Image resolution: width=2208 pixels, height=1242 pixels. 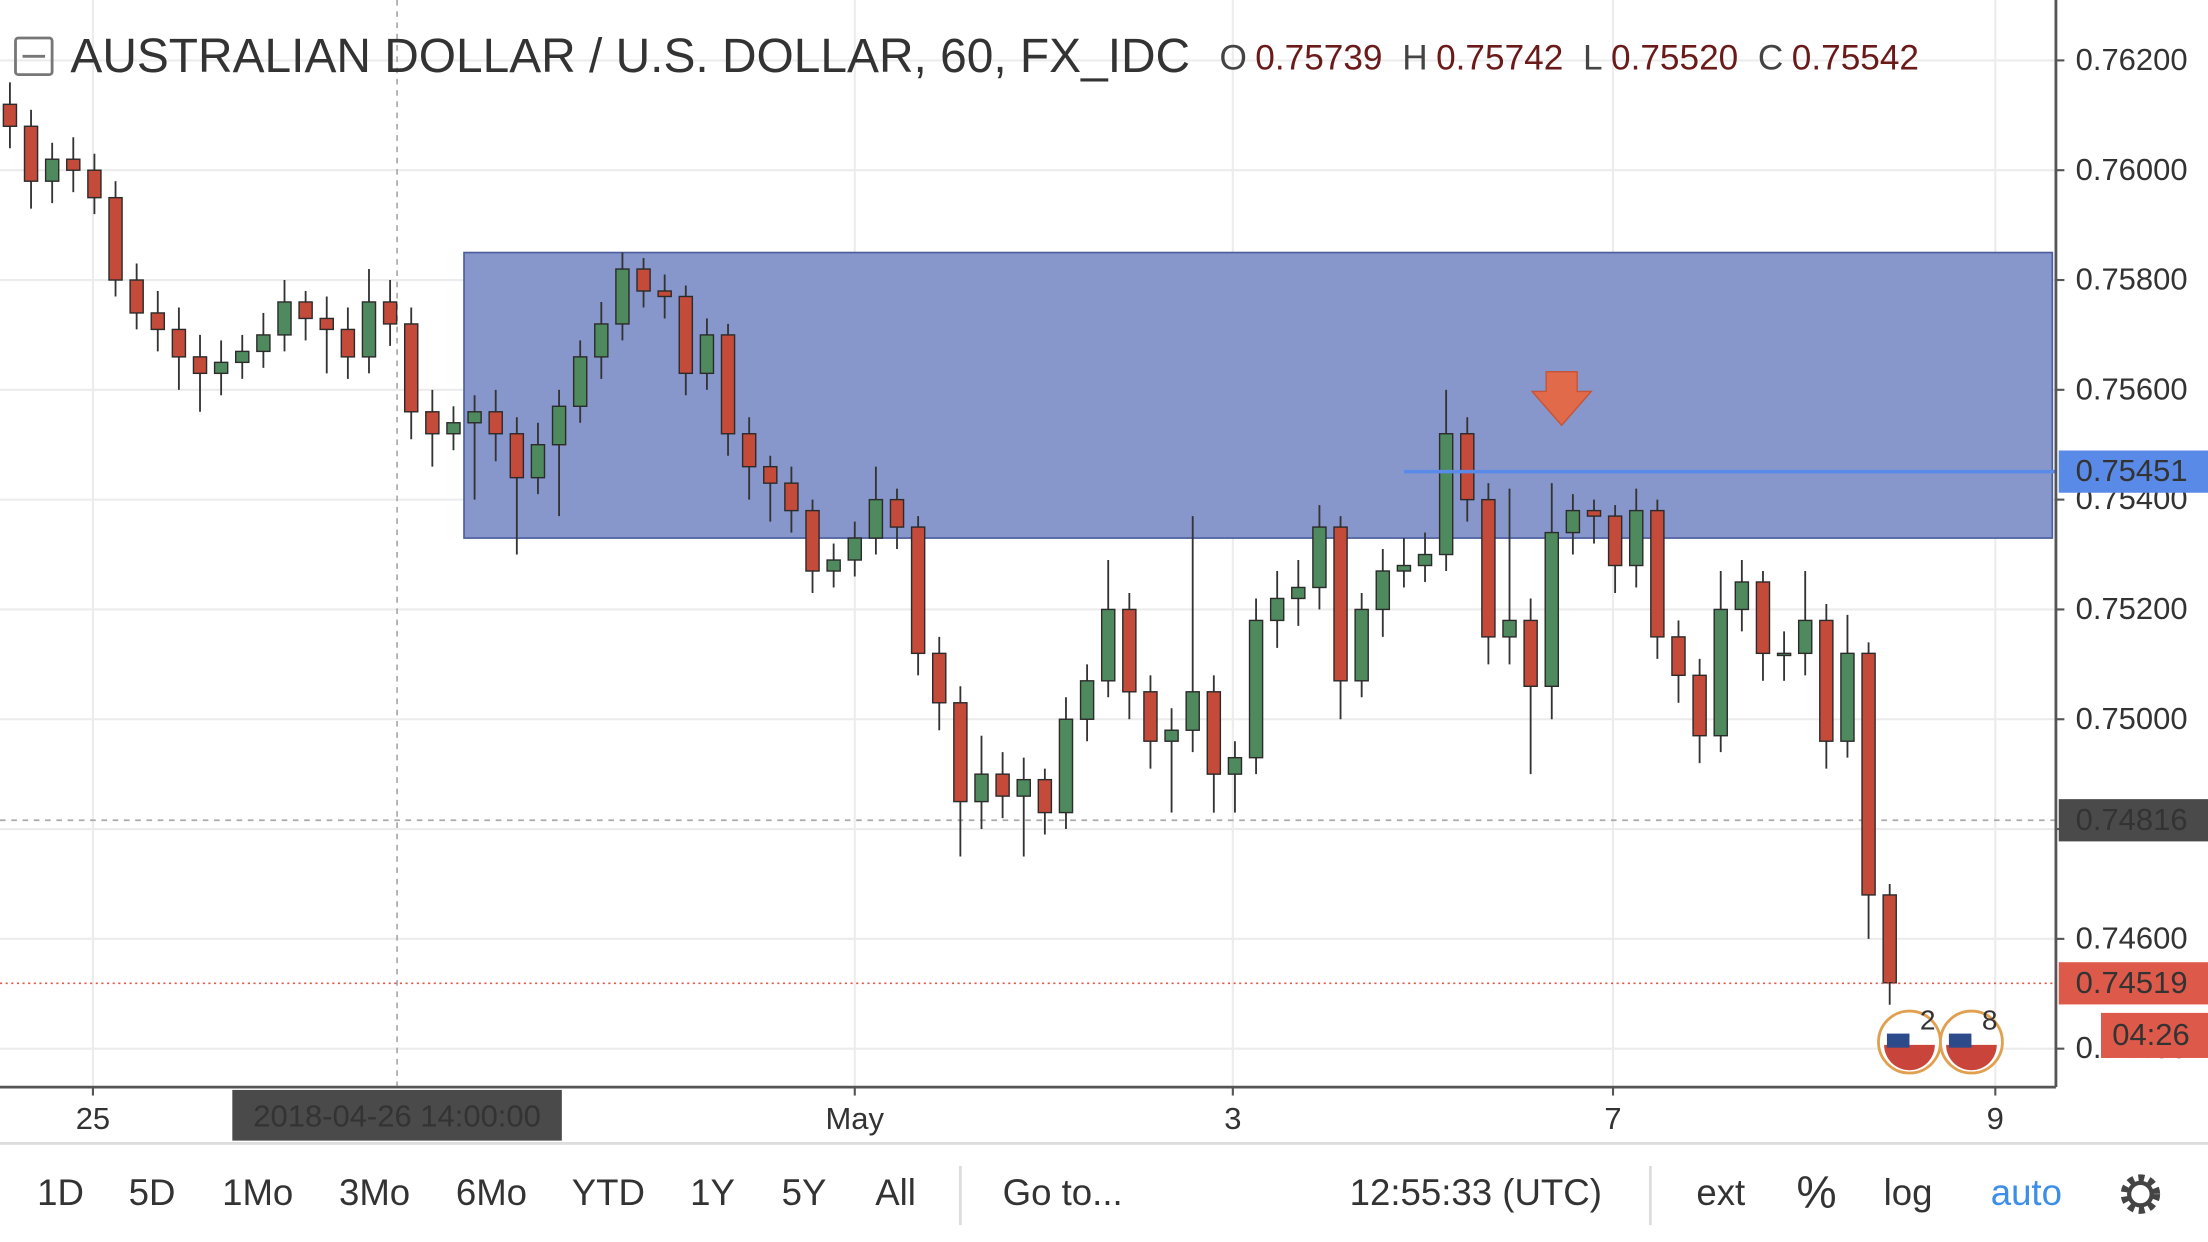 I want to click on alert-price-label: 0.75451, so click(x=2132, y=470).